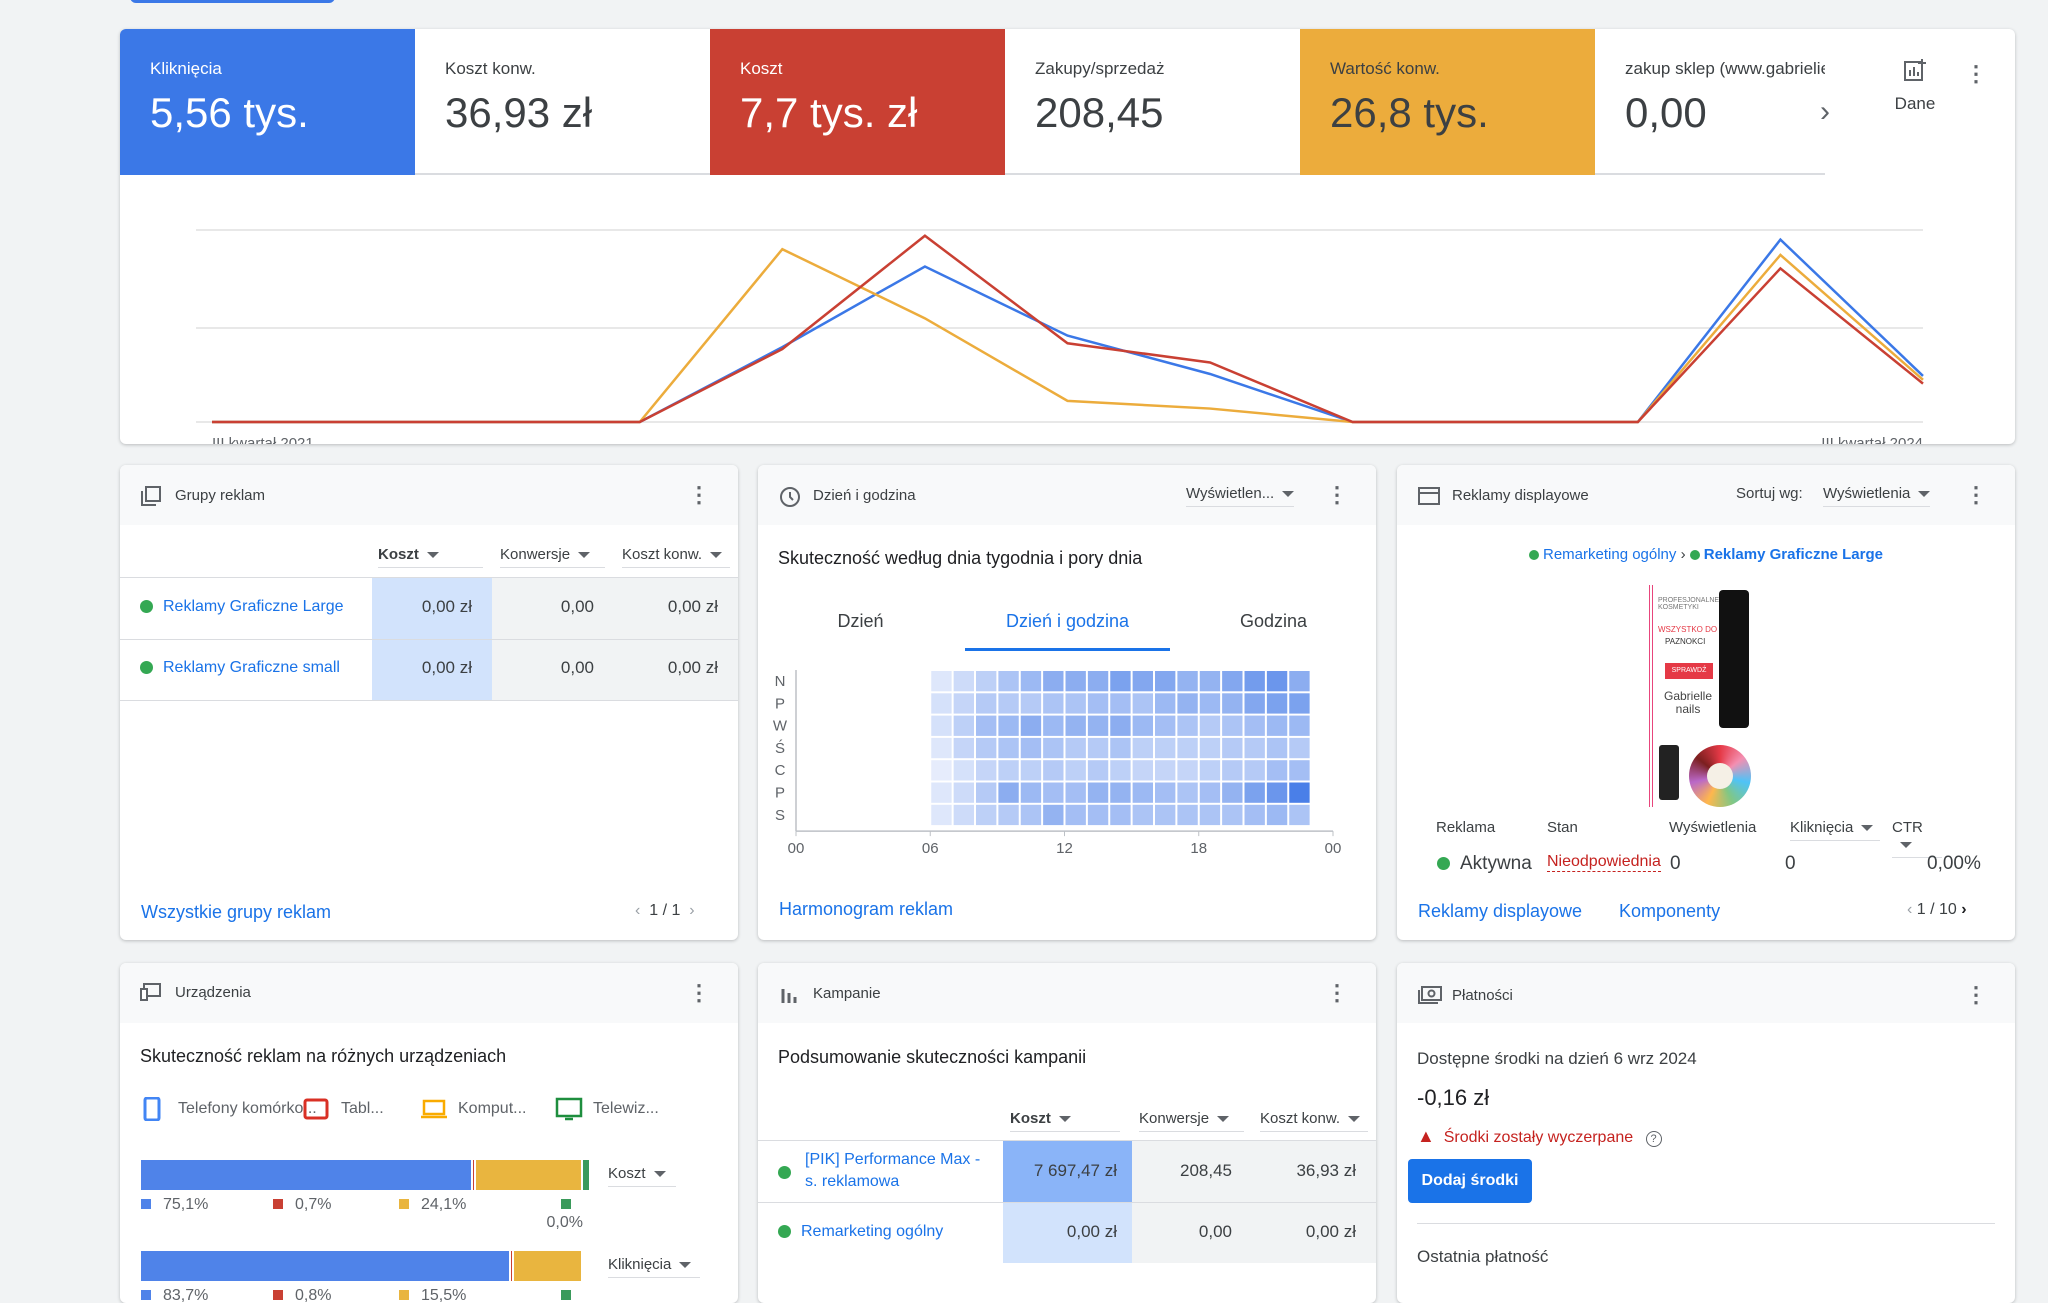 The width and height of the screenshot is (2048, 1303). Describe the element at coordinates (1670, 911) in the screenshot. I see `assets-link: Komponenty` at that location.